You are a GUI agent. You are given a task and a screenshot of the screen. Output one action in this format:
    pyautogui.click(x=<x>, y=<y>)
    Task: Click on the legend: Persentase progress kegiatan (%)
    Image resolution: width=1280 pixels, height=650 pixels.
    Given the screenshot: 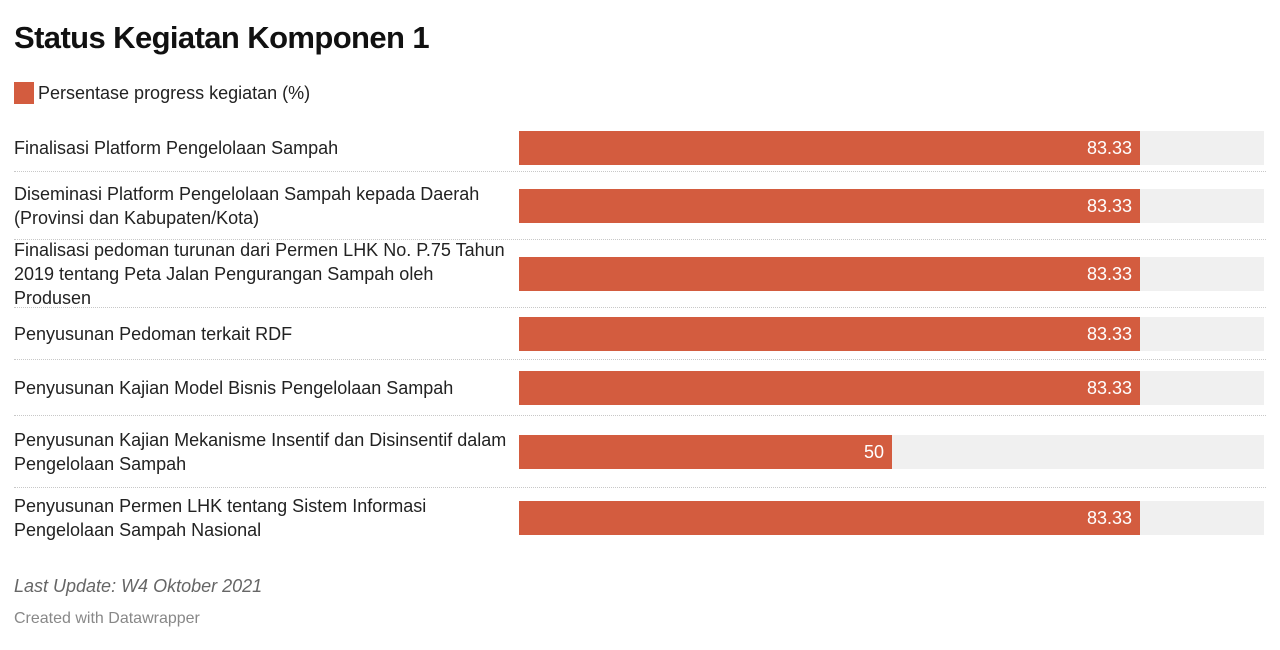 What is the action you would take?
    pyautogui.click(x=162, y=93)
    